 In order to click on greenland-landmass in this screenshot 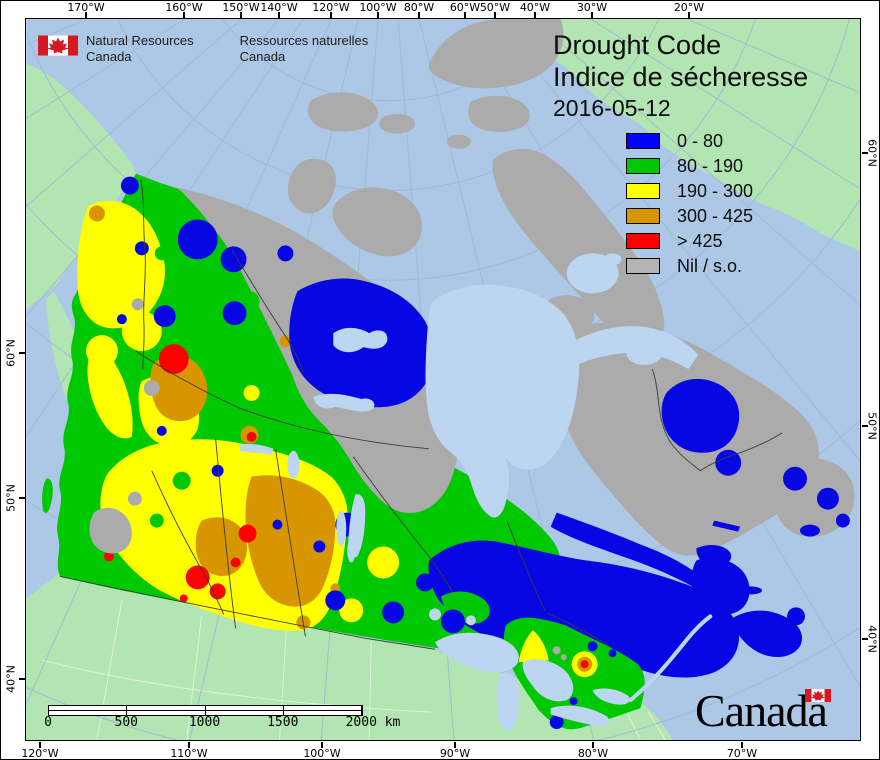, I will do `click(692, 135)`.